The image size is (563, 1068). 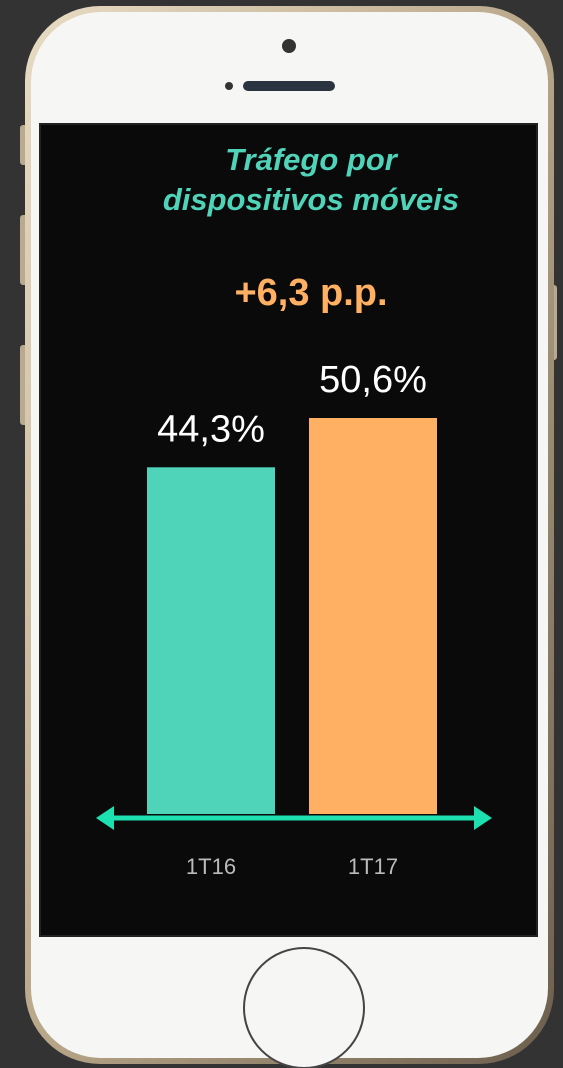 What do you see at coordinates (289, 86) in the screenshot?
I see `speaker` at bounding box center [289, 86].